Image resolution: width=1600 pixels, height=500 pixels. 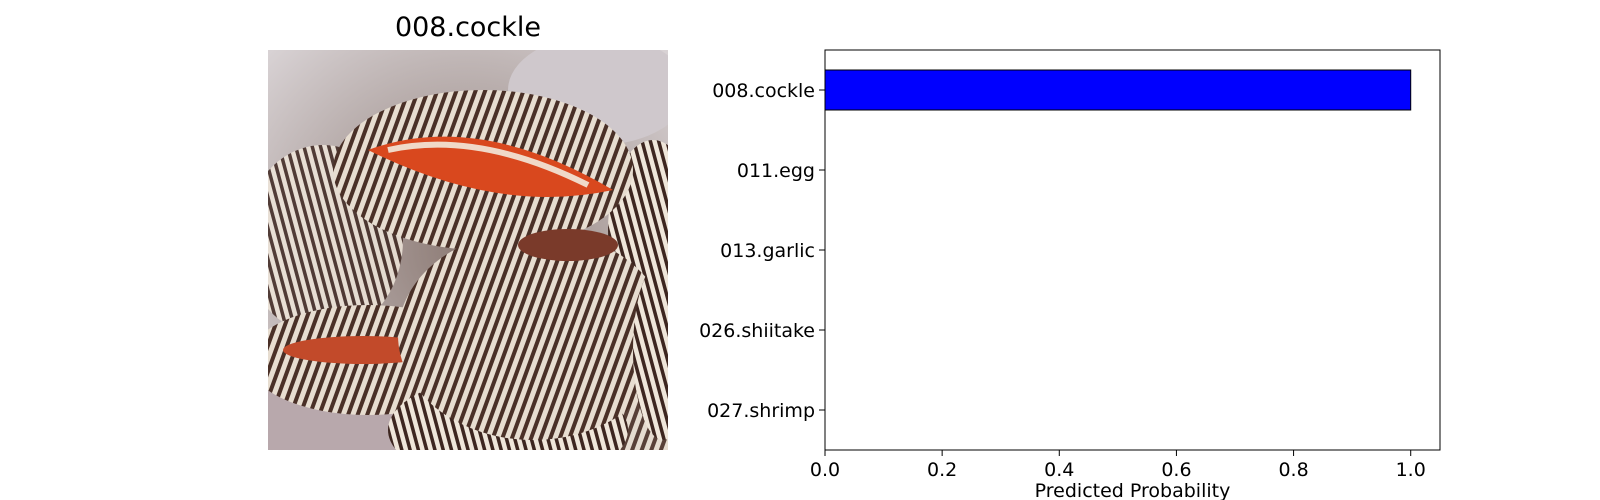 I want to click on y-tick-label: 011.egg, so click(x=776, y=171).